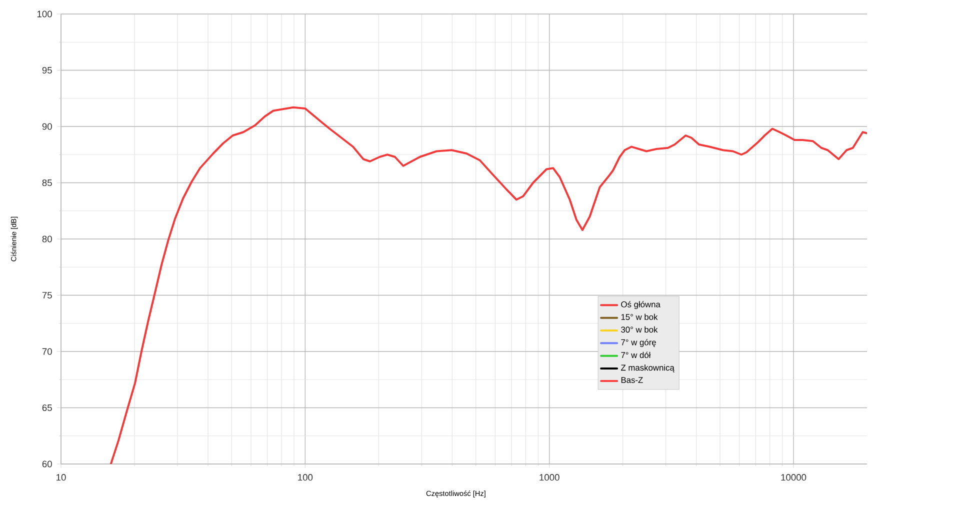 This screenshot has height=511, width=970. I want to click on legend-label: 7° w górę, so click(638, 343).